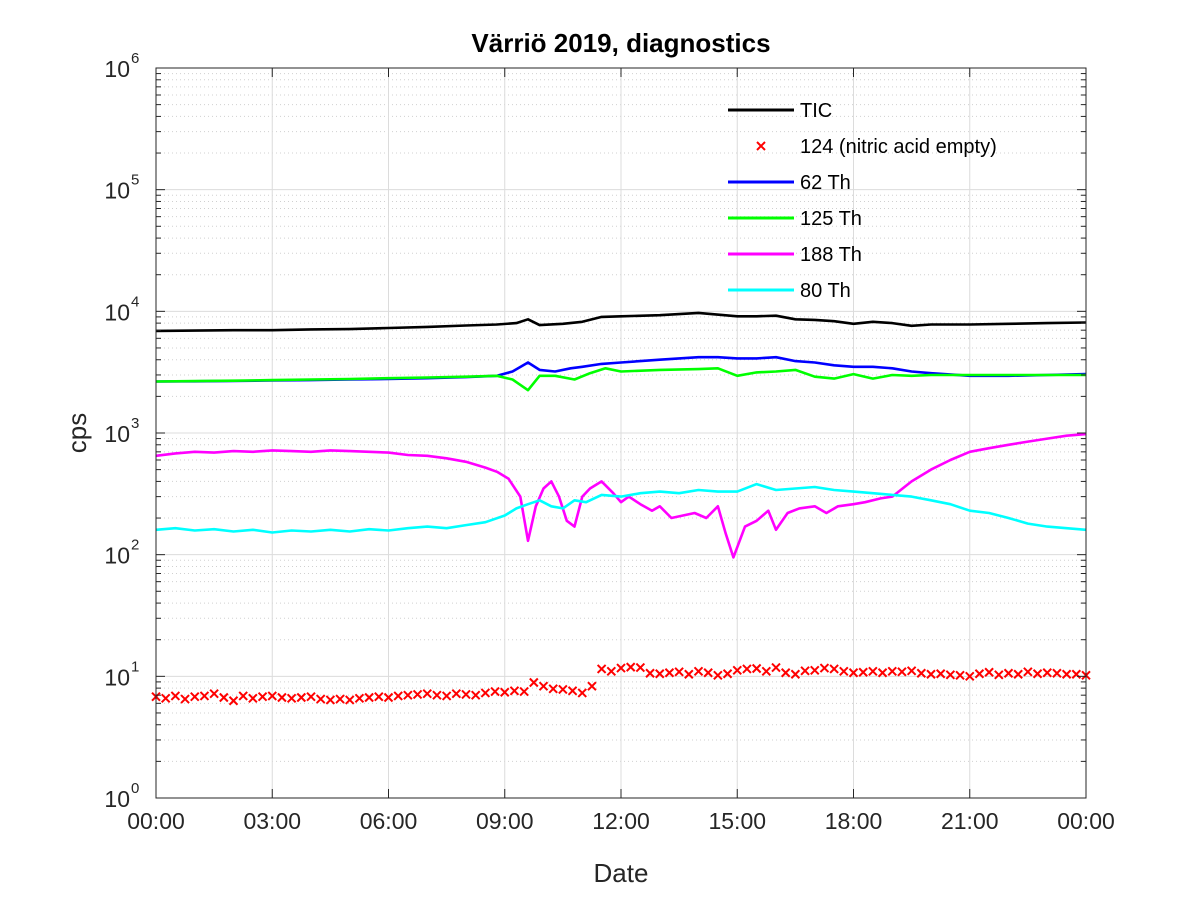 The height and width of the screenshot is (900, 1200). Describe the element at coordinates (970, 821) in the screenshot. I see `x-tick-label: 21:00` at that location.